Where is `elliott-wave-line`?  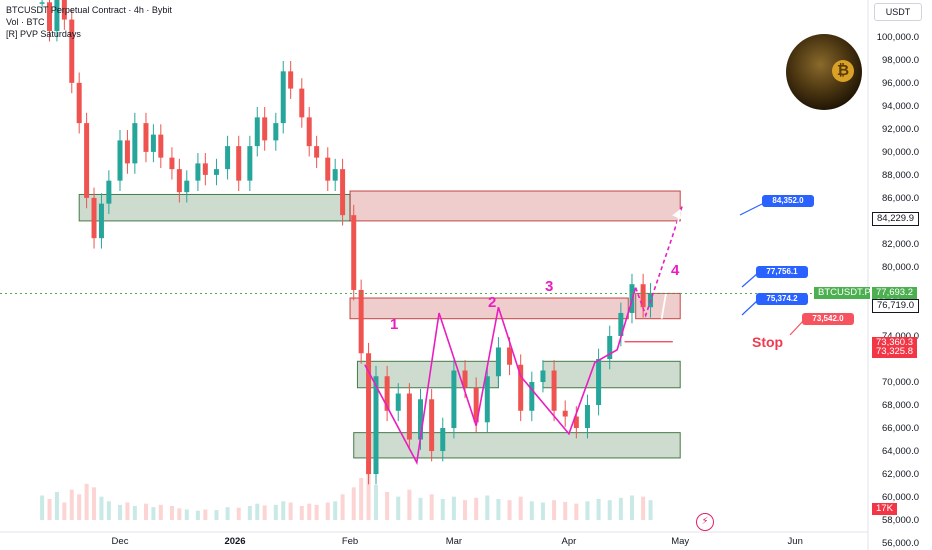
elliott-wave-line is located at coordinates (500, 376).